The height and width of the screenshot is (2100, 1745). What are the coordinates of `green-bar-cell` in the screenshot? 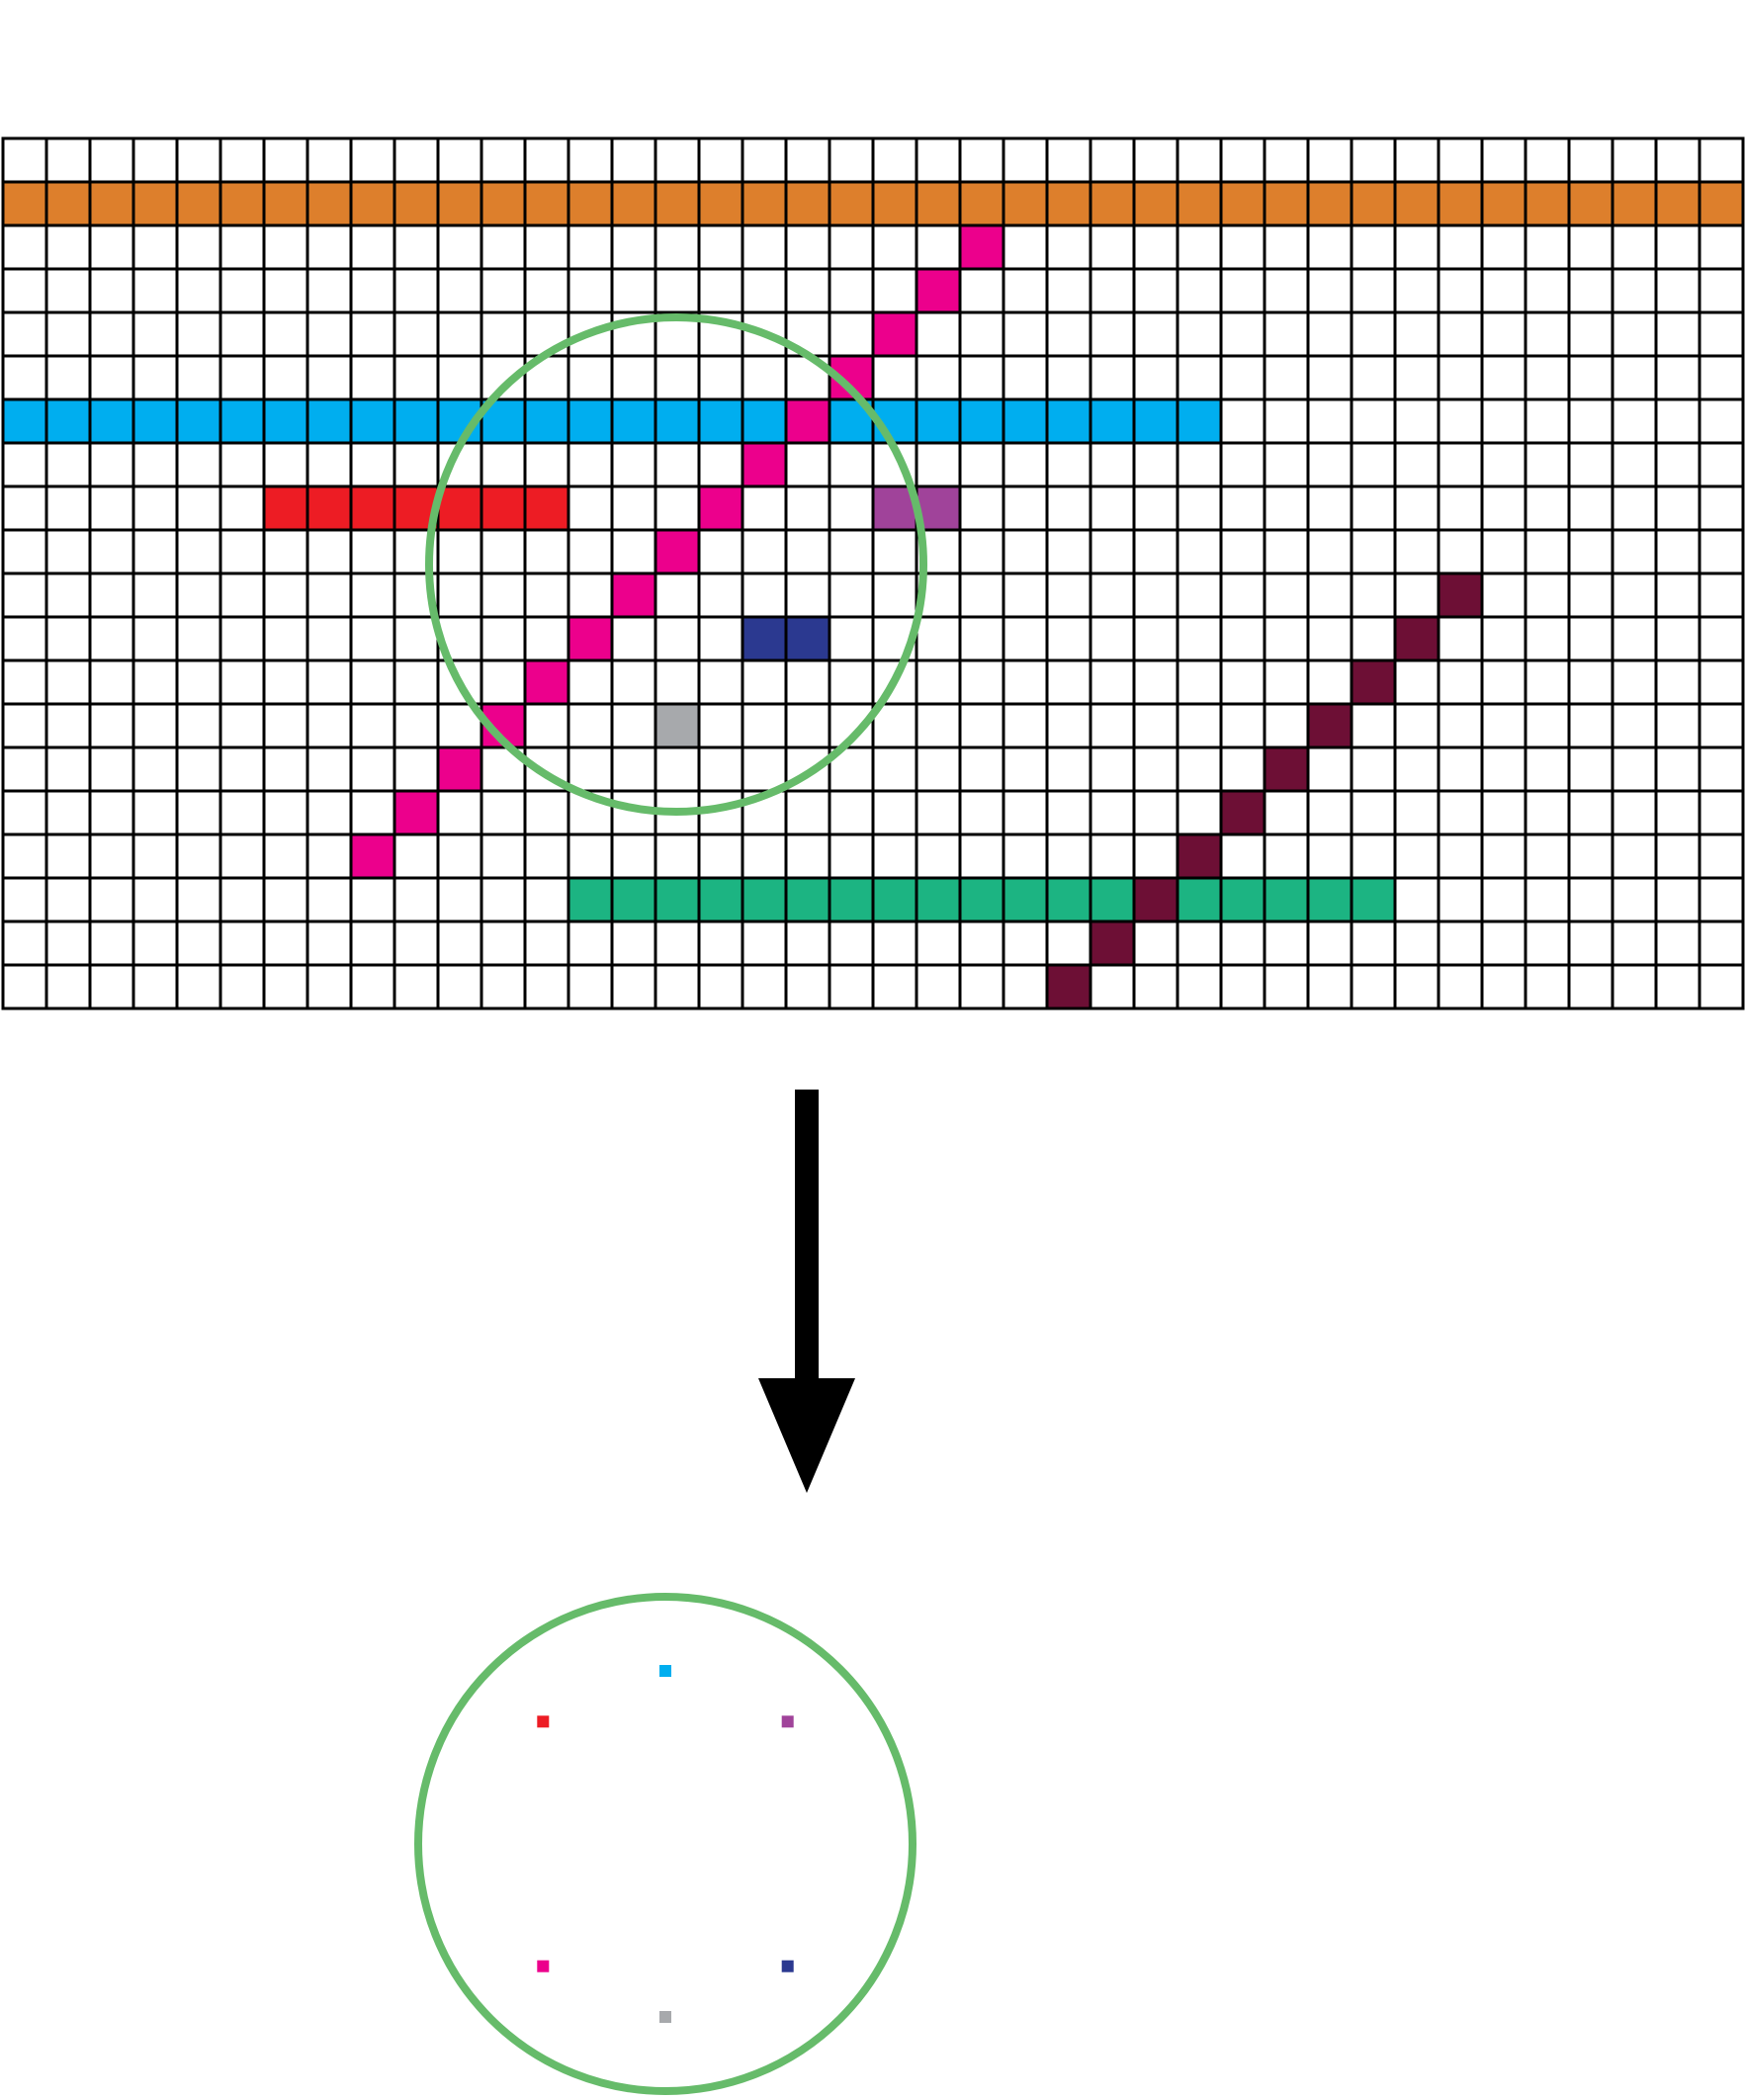 It's located at (1025, 899).